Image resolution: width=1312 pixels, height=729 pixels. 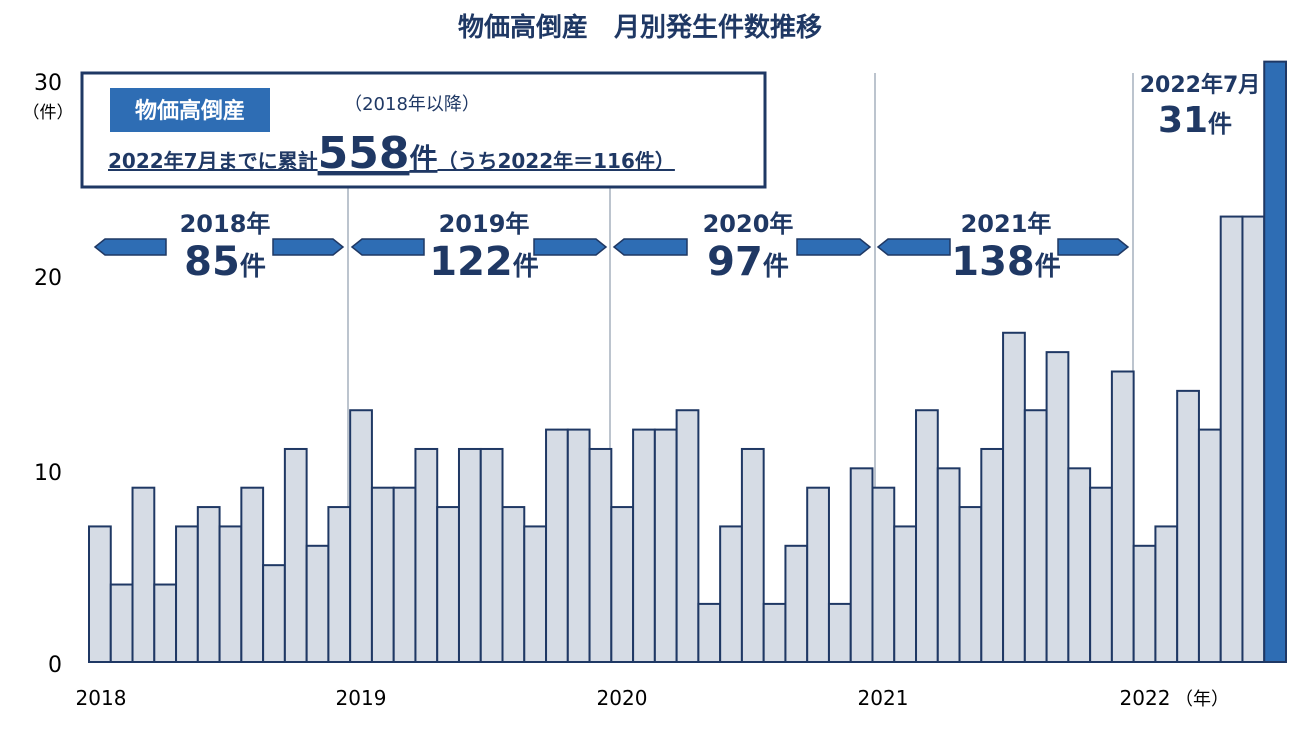 What do you see at coordinates (484, 224) in the screenshot?
I see `year-total-label: 2019年` at bounding box center [484, 224].